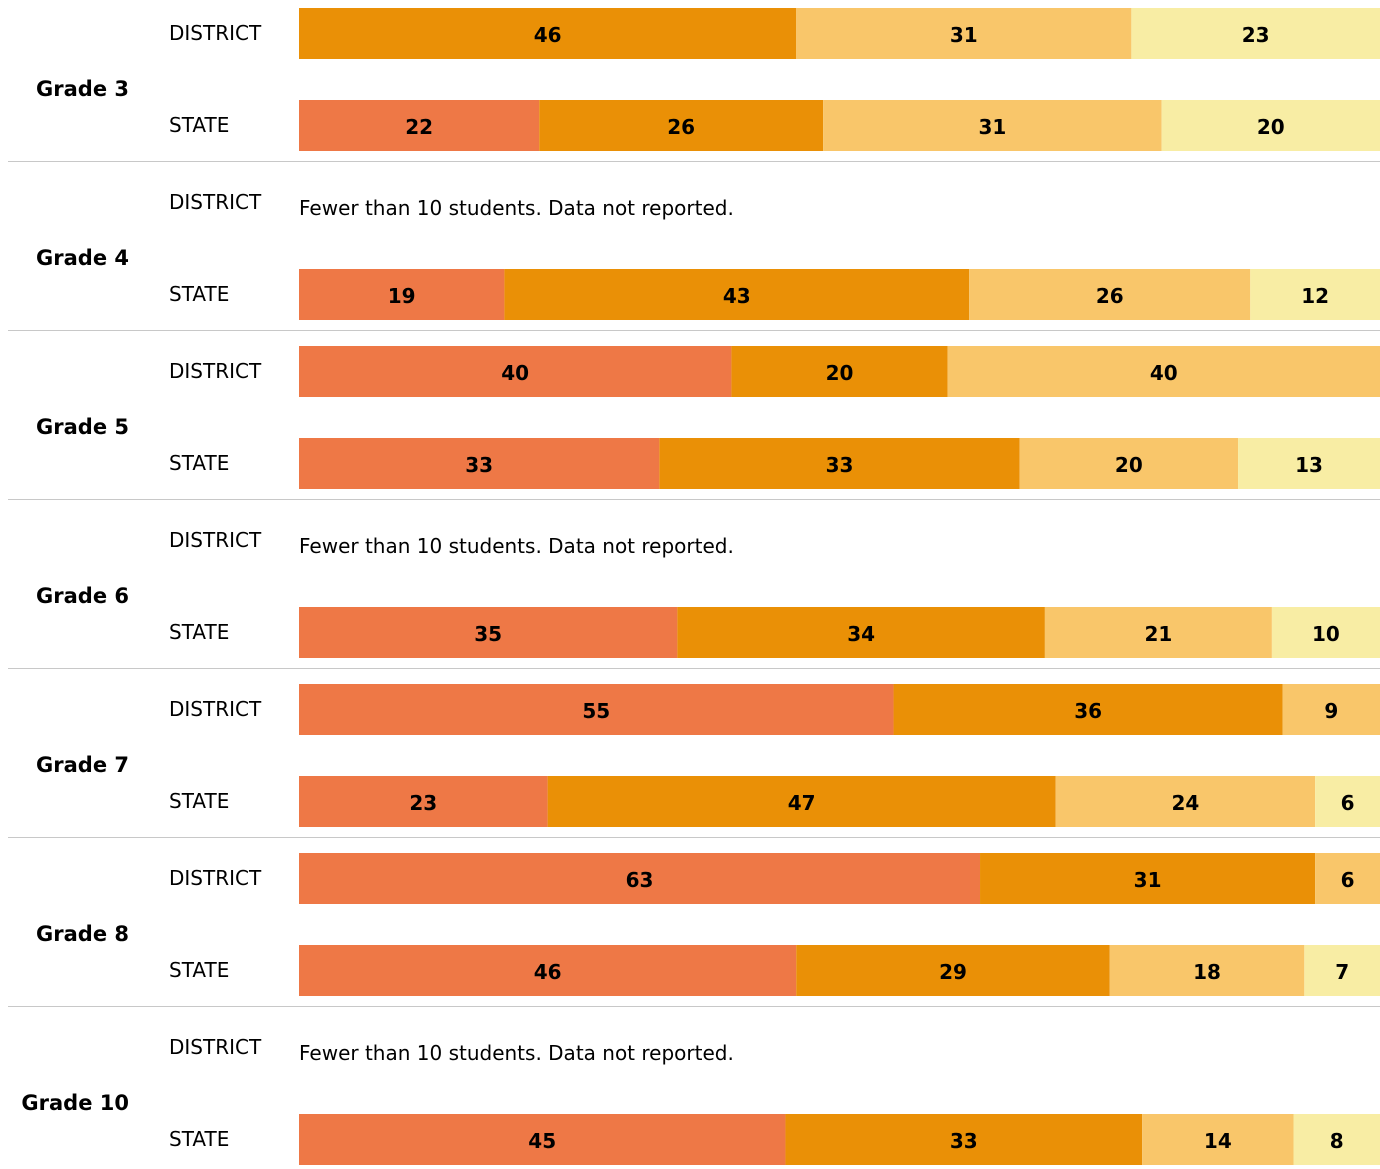 This screenshot has width=1380, height=1169. I want to click on bar-segment-value-label: 7, so click(1342, 972).